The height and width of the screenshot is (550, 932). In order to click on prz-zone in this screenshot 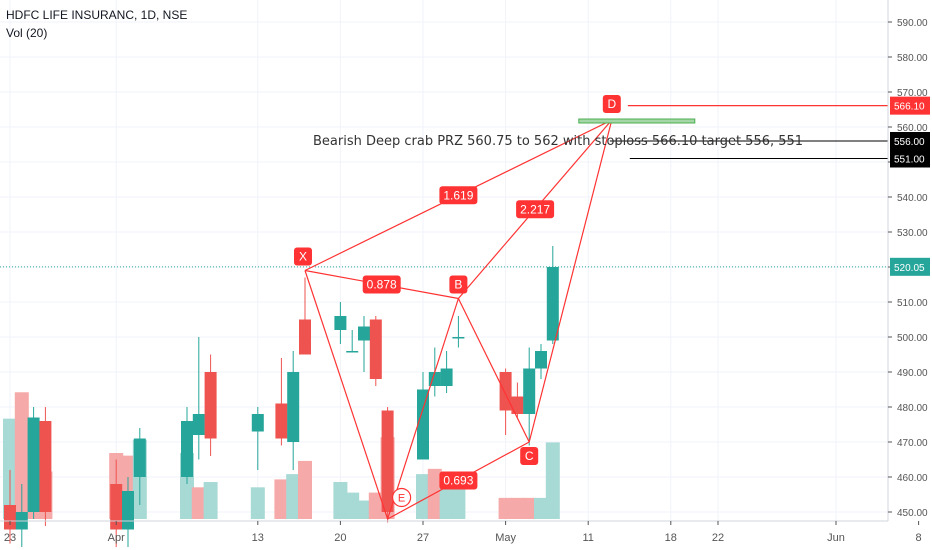, I will do `click(637, 121)`.